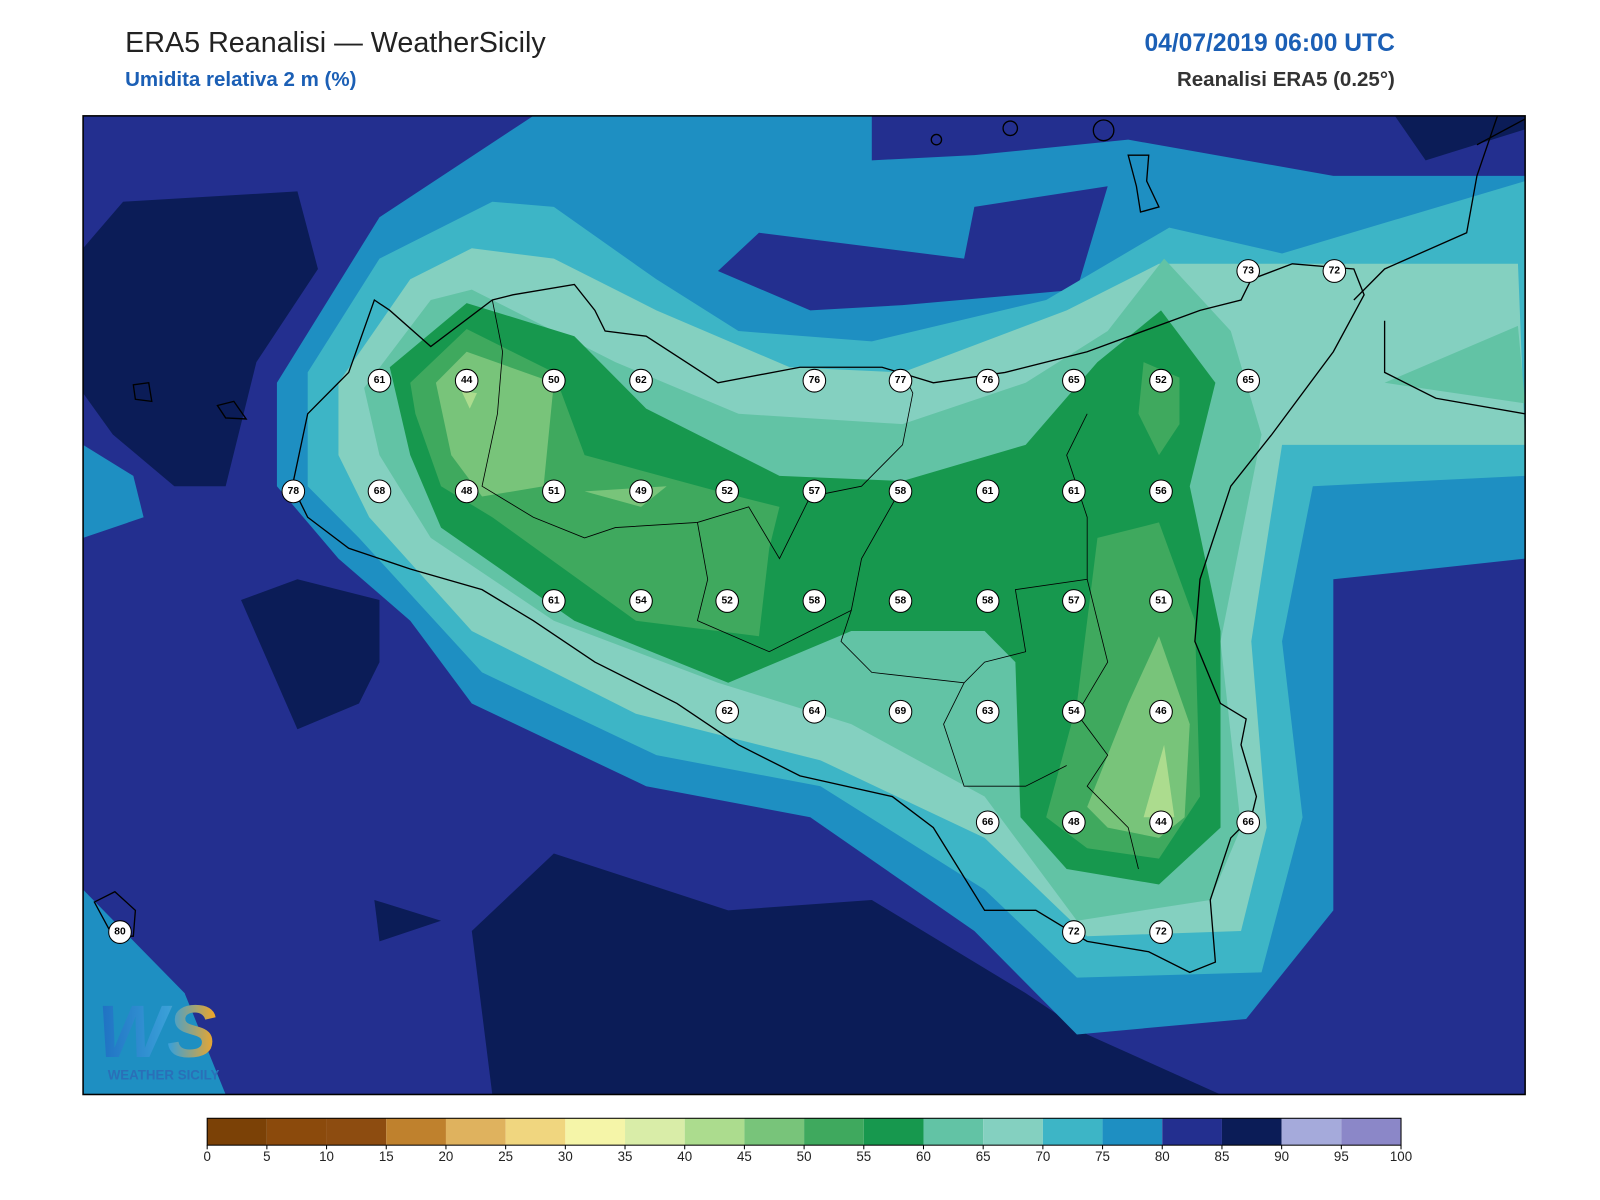 The height and width of the screenshot is (1200, 1600). I want to click on subtitle: Umidita relativa 2 m (%), so click(240, 79).